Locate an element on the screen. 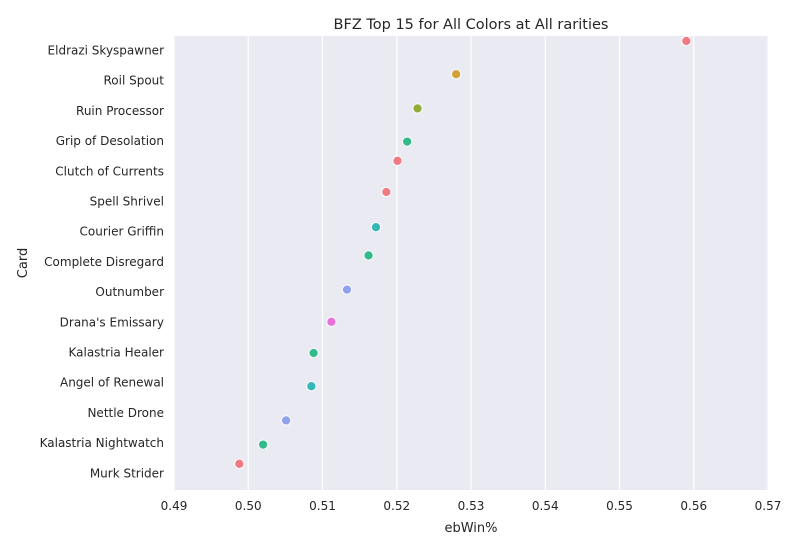 The image size is (800, 550). y-tick-label: Spell Shrivel is located at coordinates (127, 202).